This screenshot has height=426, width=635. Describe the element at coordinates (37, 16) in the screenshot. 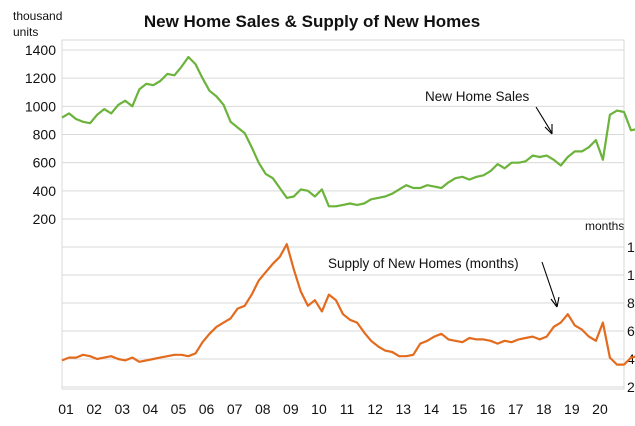

I see `sales-unit-label-line1: thousand` at that location.